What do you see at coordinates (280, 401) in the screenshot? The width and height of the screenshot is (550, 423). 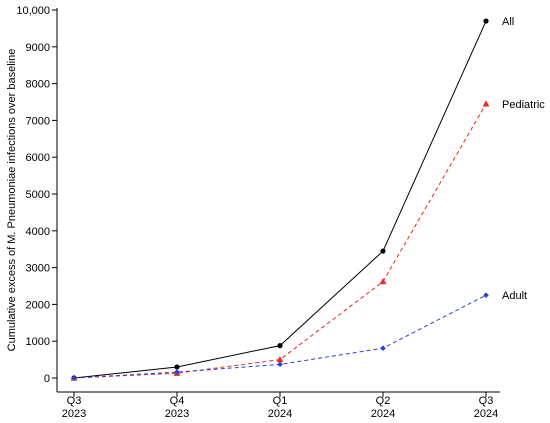 I see `x-tick-label-quarter: Q1` at bounding box center [280, 401].